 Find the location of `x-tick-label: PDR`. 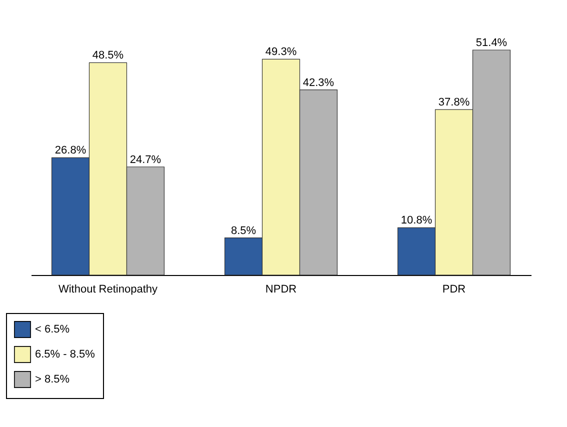

x-tick-label: PDR is located at coordinates (454, 290).